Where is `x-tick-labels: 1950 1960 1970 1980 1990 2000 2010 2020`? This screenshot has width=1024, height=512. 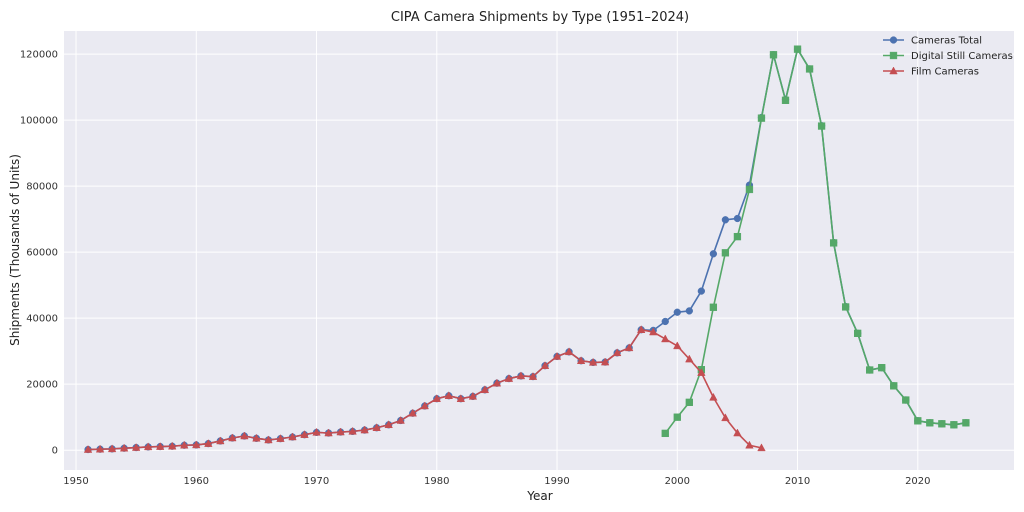
x-tick-labels: 1950 1960 1970 1980 1990 2000 2010 2020 is located at coordinates (496, 481).